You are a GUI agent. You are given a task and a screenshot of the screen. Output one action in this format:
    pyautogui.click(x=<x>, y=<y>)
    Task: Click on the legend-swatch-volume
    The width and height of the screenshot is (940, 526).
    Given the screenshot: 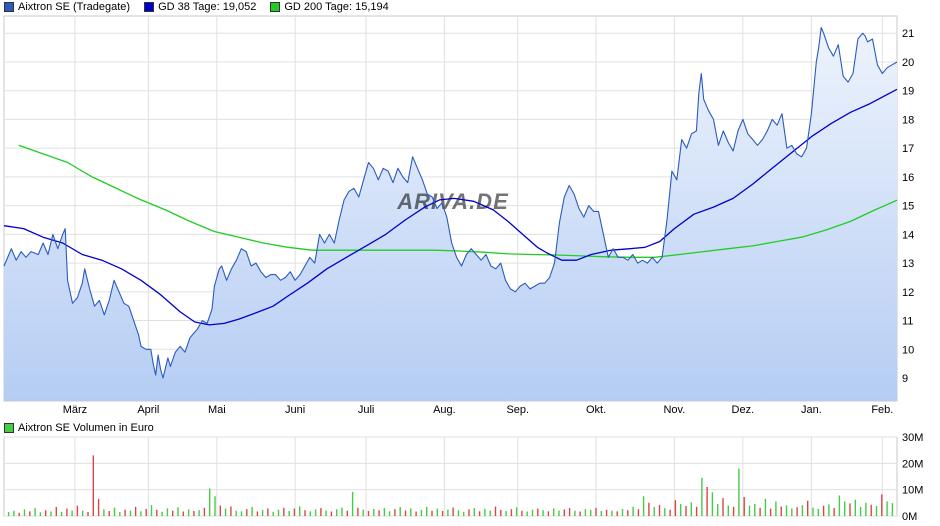 What is the action you would take?
    pyautogui.click(x=9, y=428)
    